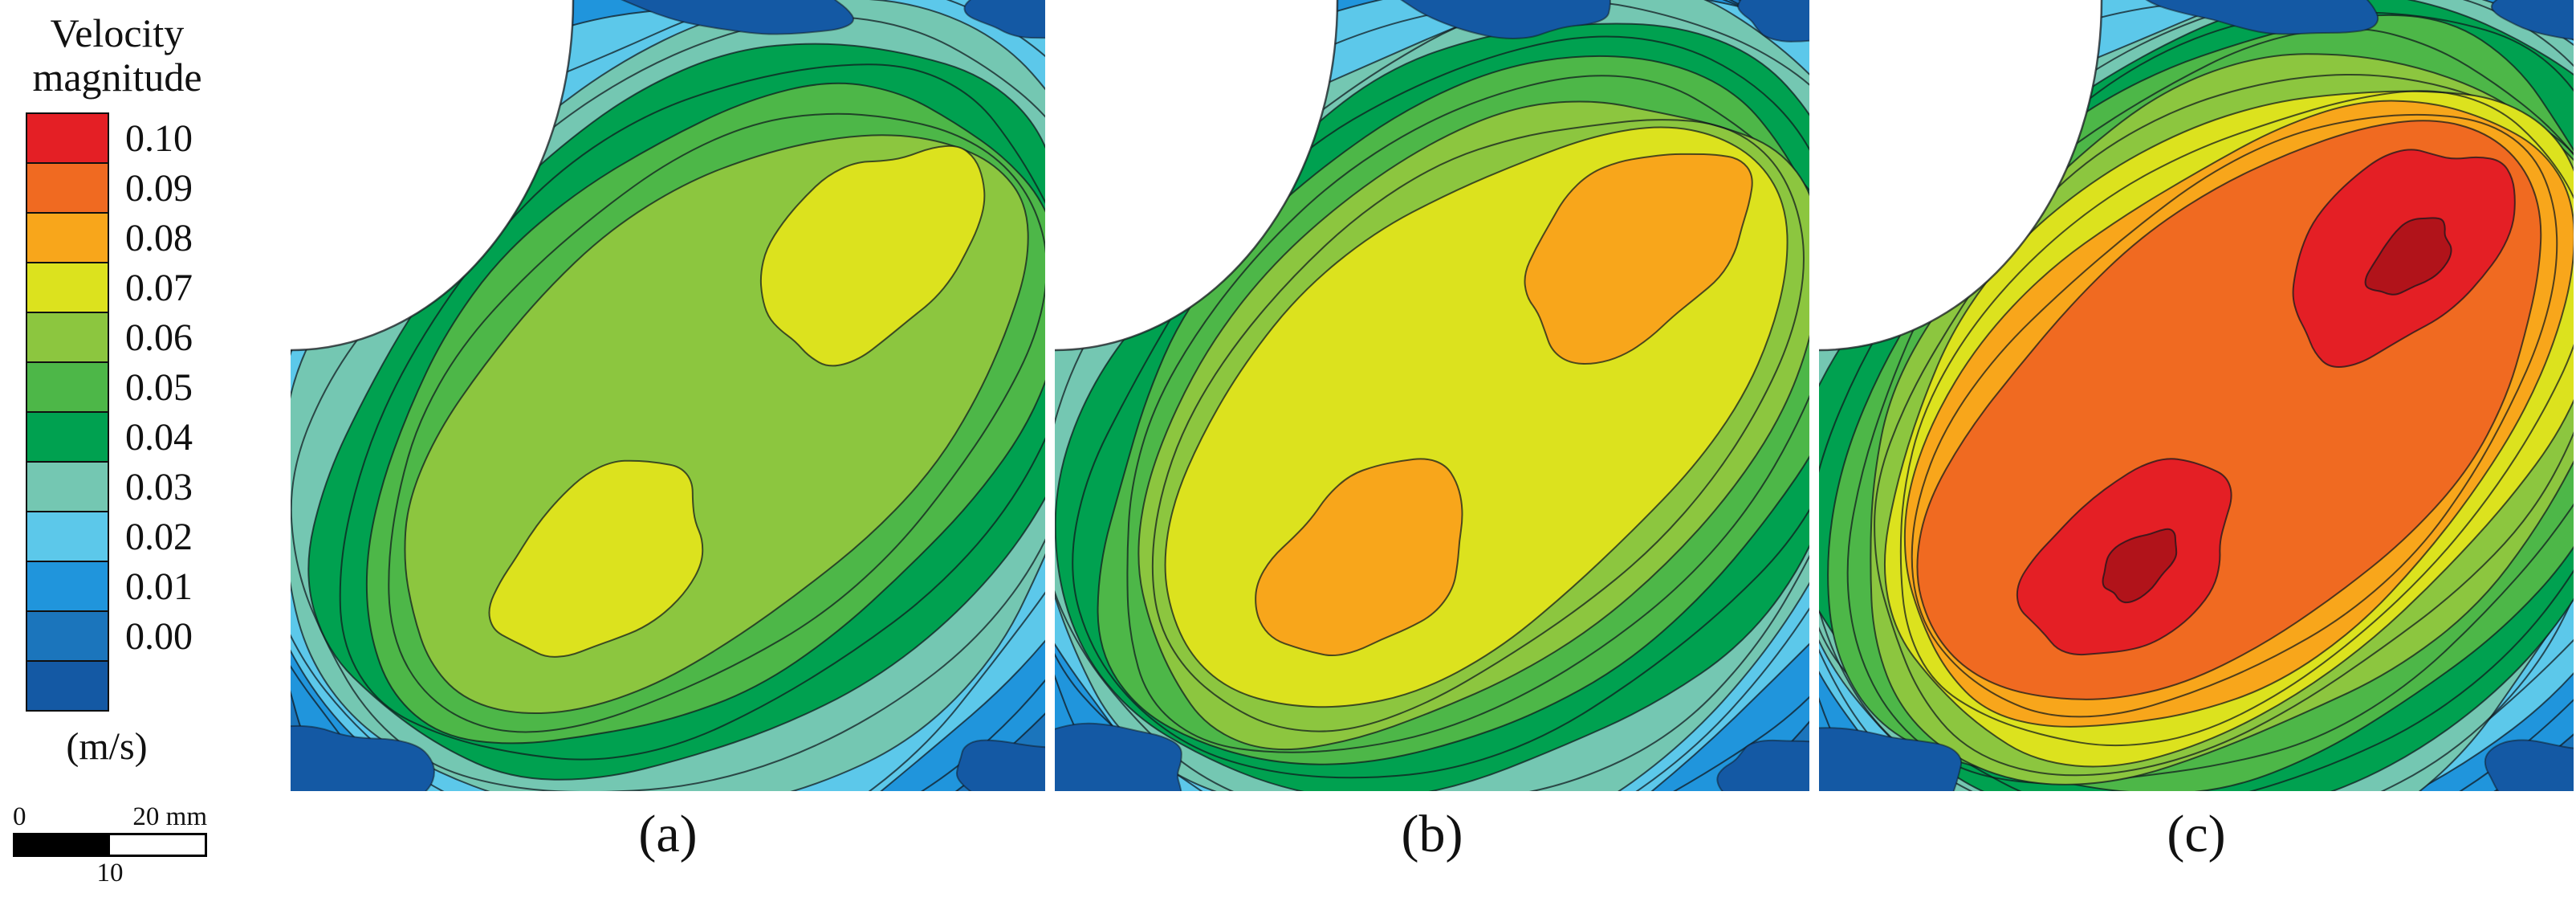  What do you see at coordinates (159, 486) in the screenshot?
I see `colorbar-tick-label: 0.03` at bounding box center [159, 486].